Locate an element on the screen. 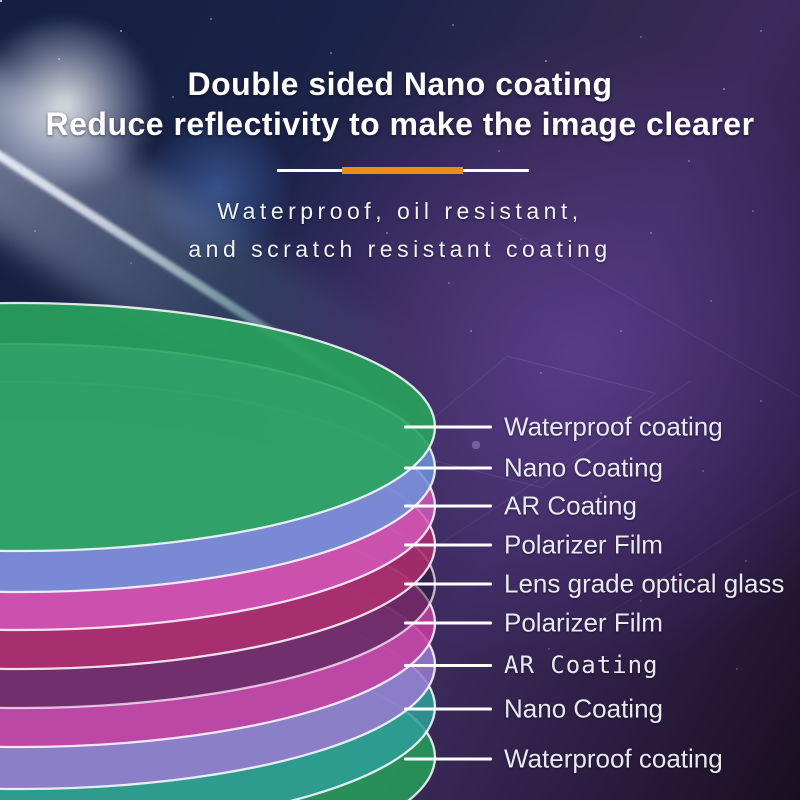 The image size is (800, 800). callout-ar-bottom: AR Coating is located at coordinates (531, 665).